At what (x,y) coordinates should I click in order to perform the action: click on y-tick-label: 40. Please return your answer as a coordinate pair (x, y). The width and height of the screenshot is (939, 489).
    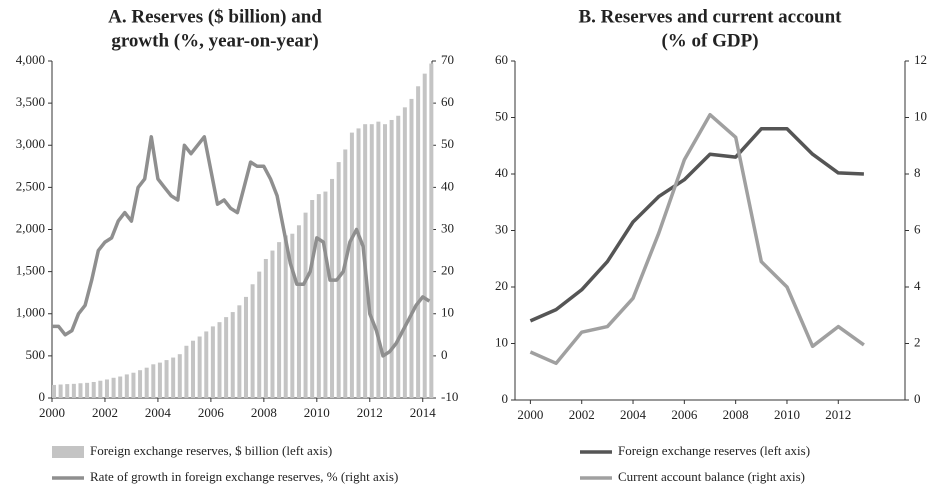
    Looking at the image, I should click on (501, 172).